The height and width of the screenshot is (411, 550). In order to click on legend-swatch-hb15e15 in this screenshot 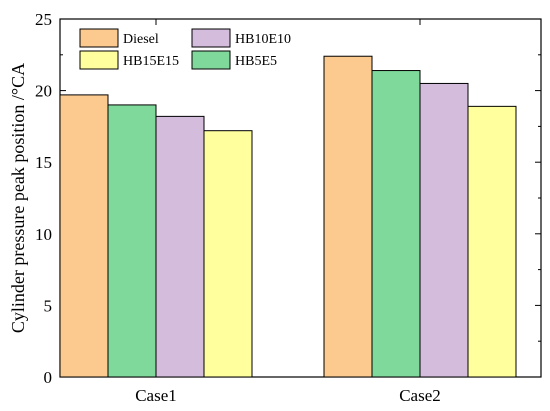, I will do `click(99, 60)`.